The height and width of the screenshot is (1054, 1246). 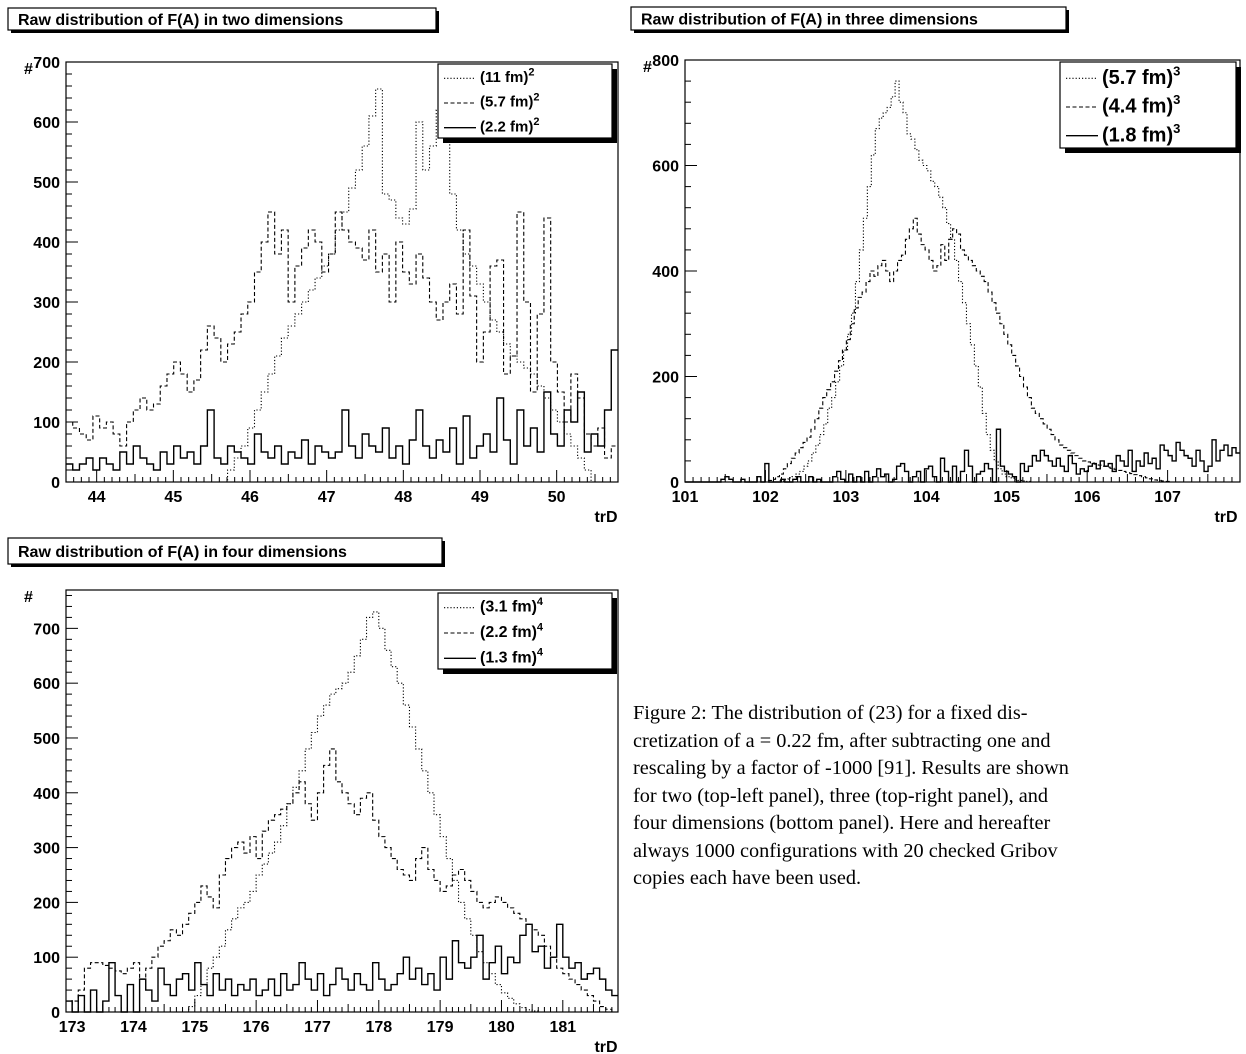 I want to click on legend-entry: (2.2 fm)2, so click(x=509, y=125).